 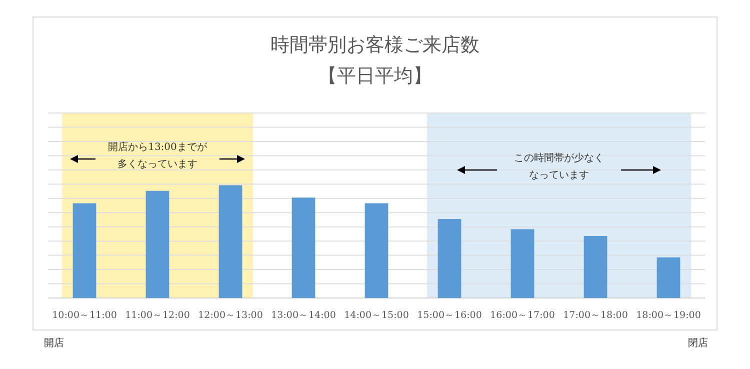 What do you see at coordinates (449, 315) in the screenshot?
I see `x-tick-label: 15:00～16:00` at bounding box center [449, 315].